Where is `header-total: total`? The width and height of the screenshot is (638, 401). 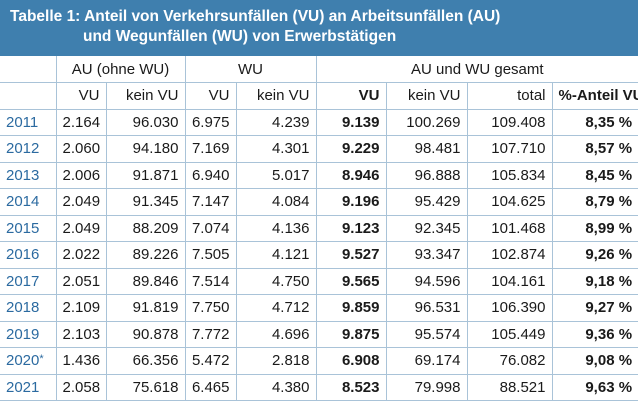
header-total: total is located at coordinates (509, 96).